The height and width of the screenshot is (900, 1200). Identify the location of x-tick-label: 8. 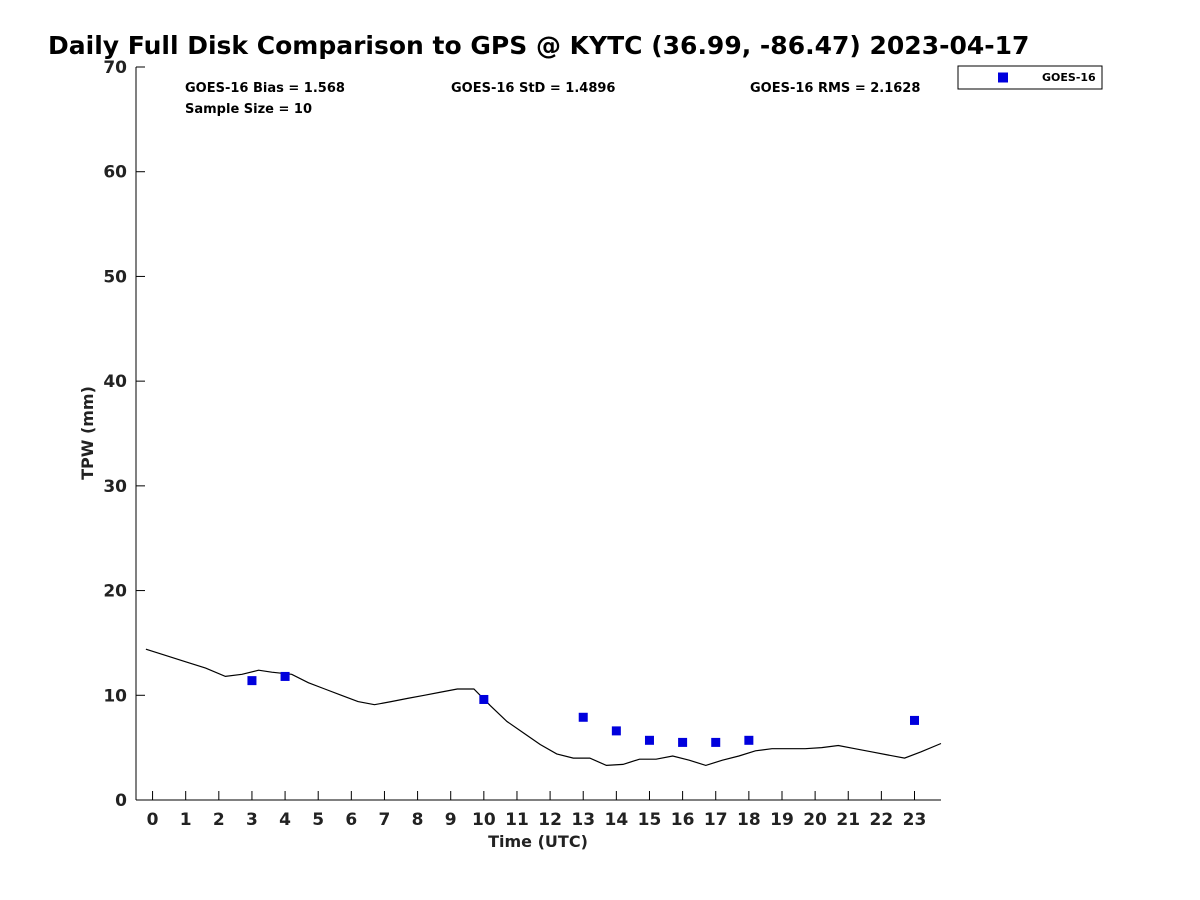
(418, 820).